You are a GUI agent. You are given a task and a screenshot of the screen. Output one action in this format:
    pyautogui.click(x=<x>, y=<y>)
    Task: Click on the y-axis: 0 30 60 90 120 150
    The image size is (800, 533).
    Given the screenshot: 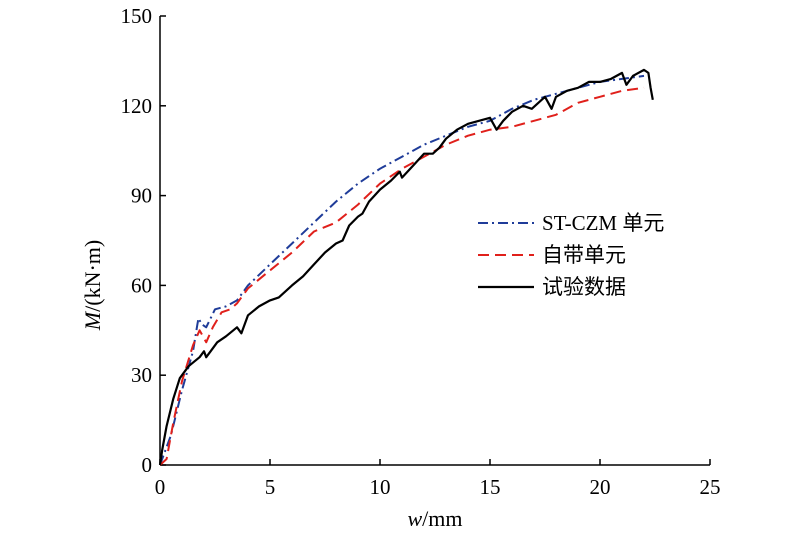 What is the action you would take?
    pyautogui.click(x=143, y=240)
    